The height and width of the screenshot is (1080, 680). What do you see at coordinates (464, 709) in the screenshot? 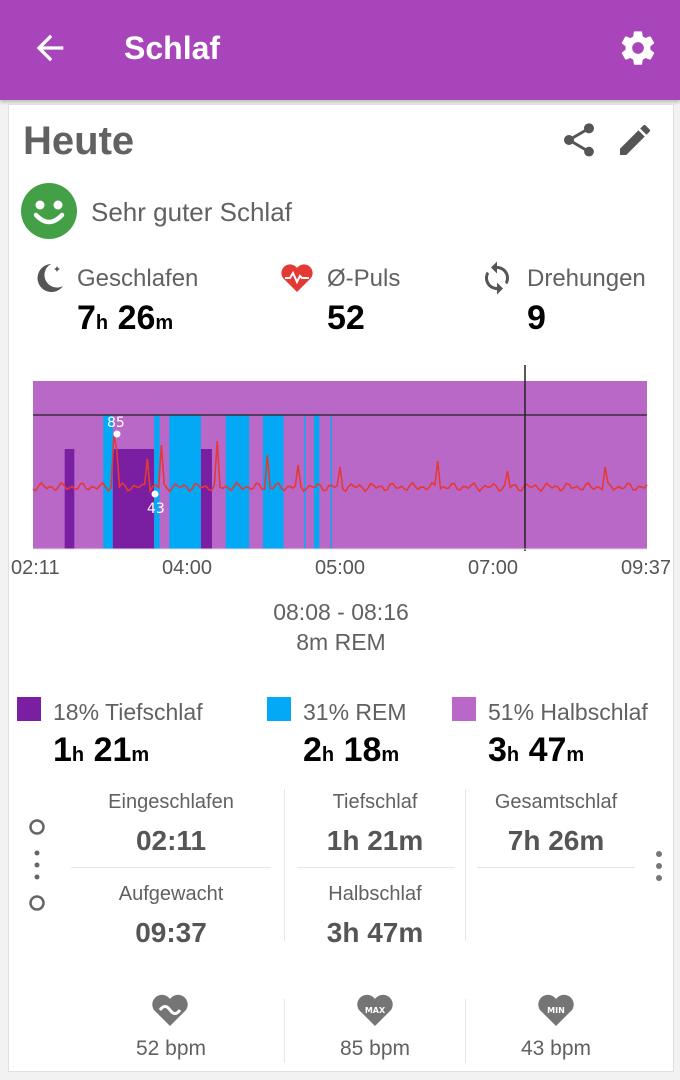
I see `light-sleep-swatch` at bounding box center [464, 709].